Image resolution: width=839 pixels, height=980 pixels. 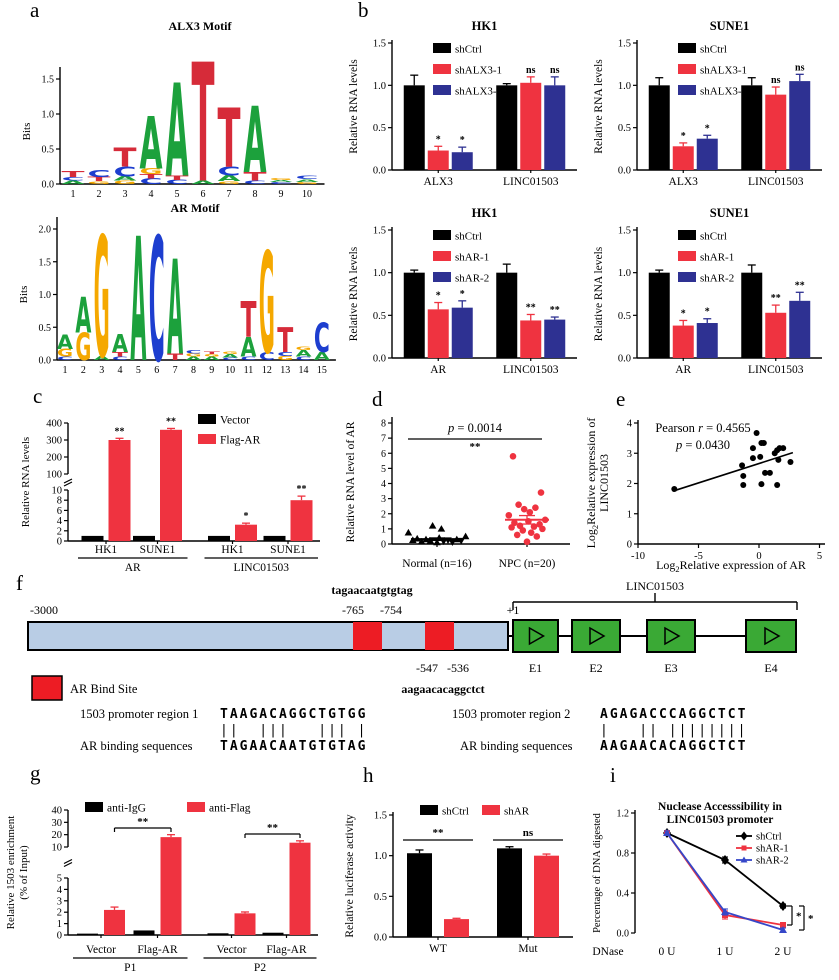 What do you see at coordinates (231, 950) in the screenshot?
I see `svg-text: Vector` at bounding box center [231, 950].